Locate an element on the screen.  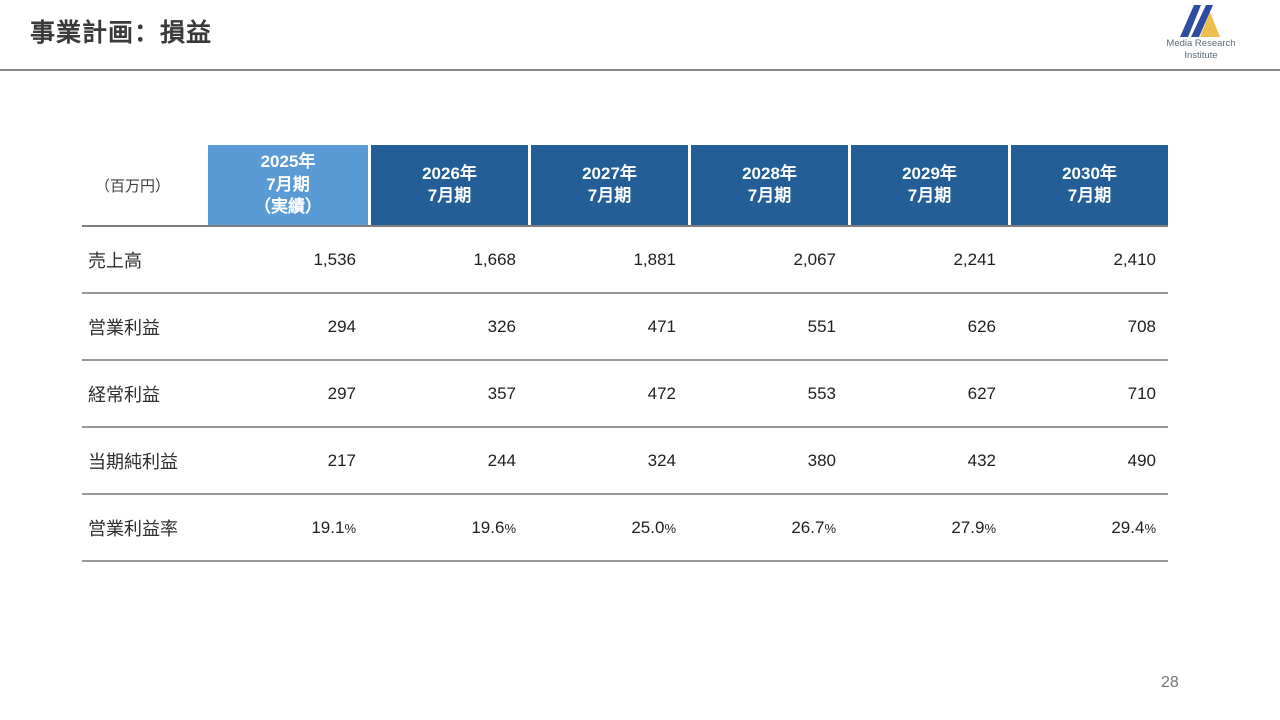
header-divider-line is located at coordinates (640, 70).